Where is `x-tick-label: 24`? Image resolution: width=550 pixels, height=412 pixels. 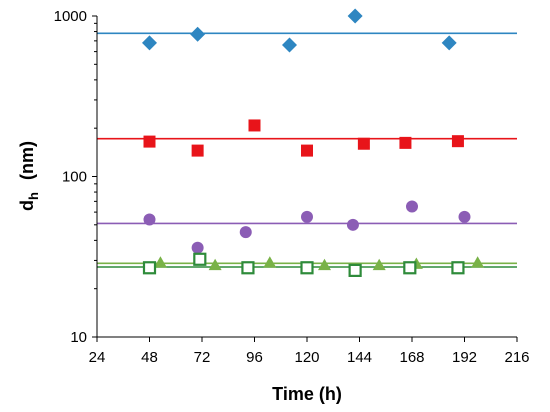 x-tick-label: 24 is located at coordinates (97, 357).